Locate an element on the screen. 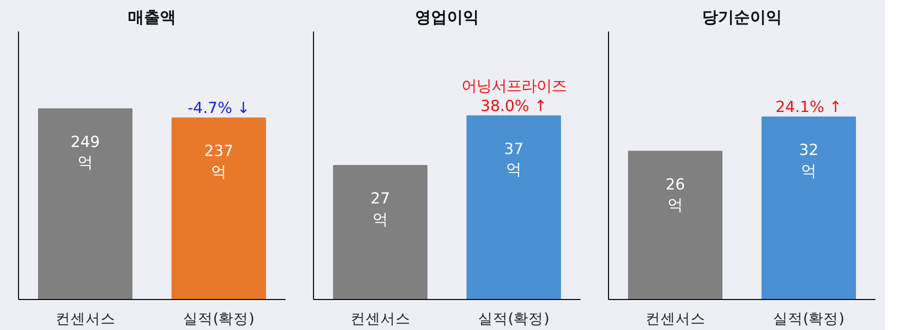 This screenshot has height=330, width=900. data-label: 249 억 is located at coordinates (85, 152).